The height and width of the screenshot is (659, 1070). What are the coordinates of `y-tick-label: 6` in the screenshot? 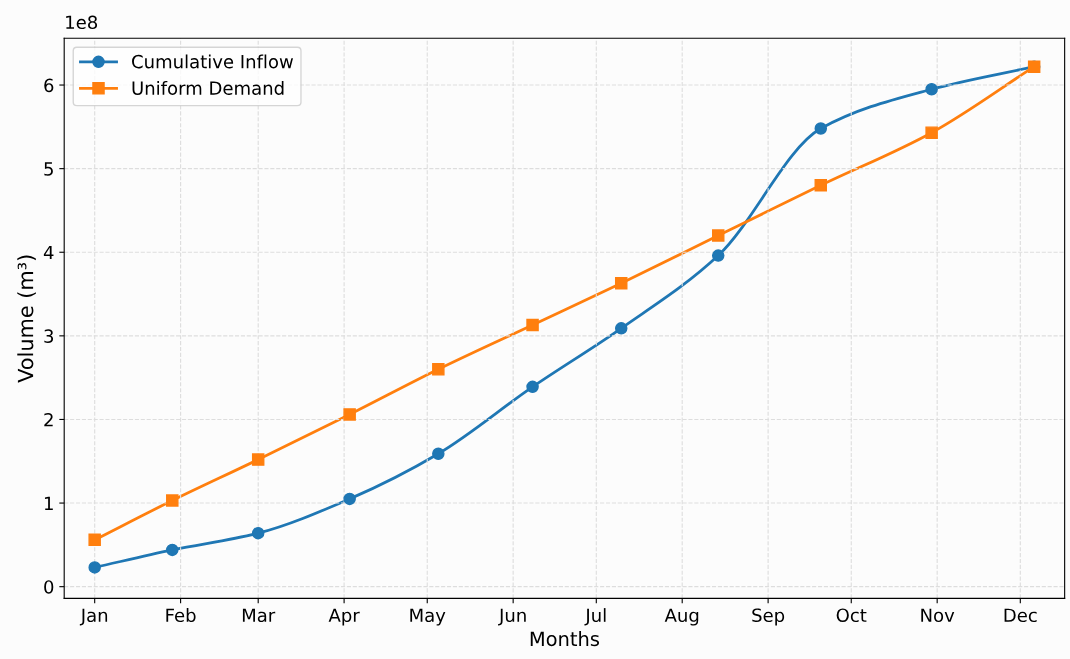 It's located at (49, 85).